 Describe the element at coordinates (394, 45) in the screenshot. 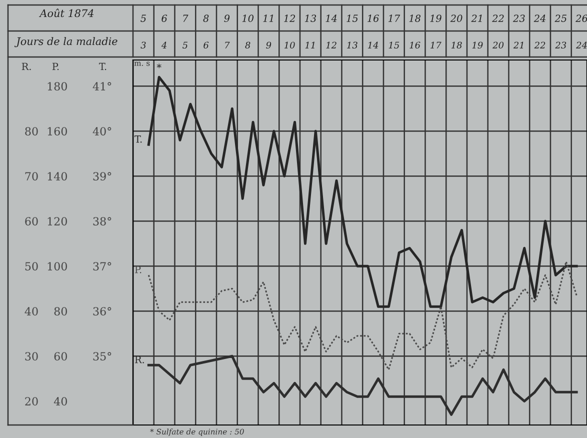

I see `x2-tick-label: 15` at that location.